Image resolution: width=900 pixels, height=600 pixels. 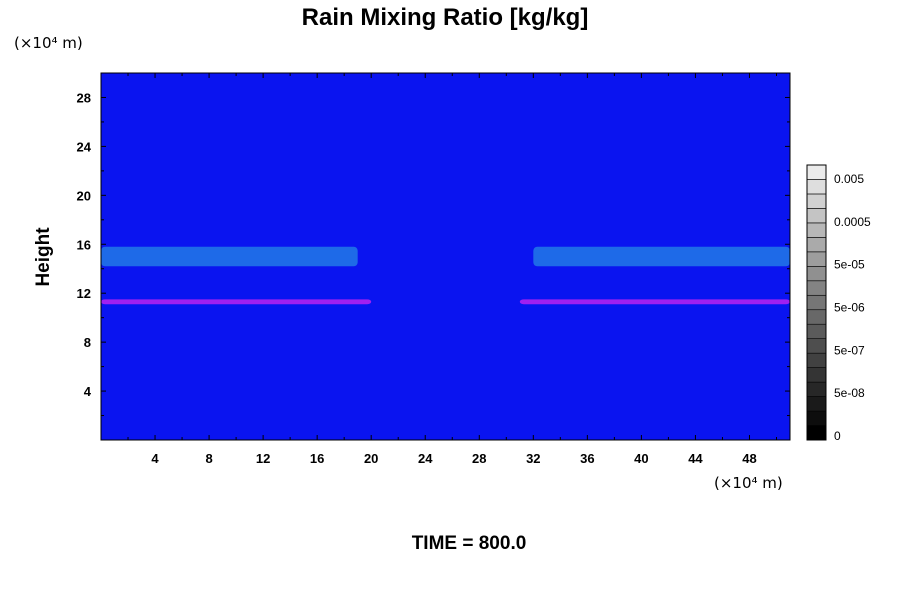 I want to click on x-tick-label: 16, so click(x=317, y=458).